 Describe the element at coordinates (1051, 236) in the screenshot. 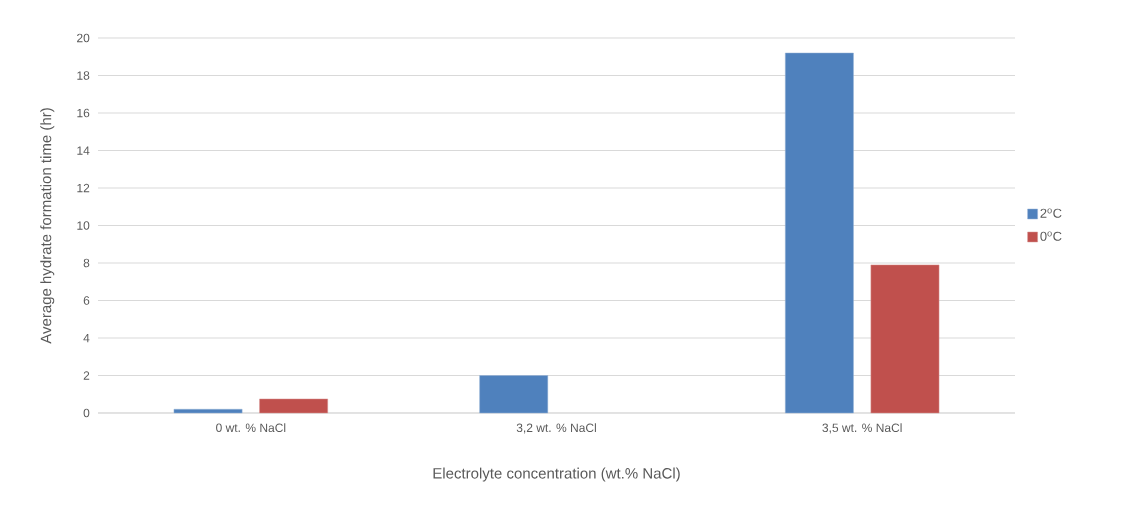

I see `legend-label: 0$^{o}$C` at that location.